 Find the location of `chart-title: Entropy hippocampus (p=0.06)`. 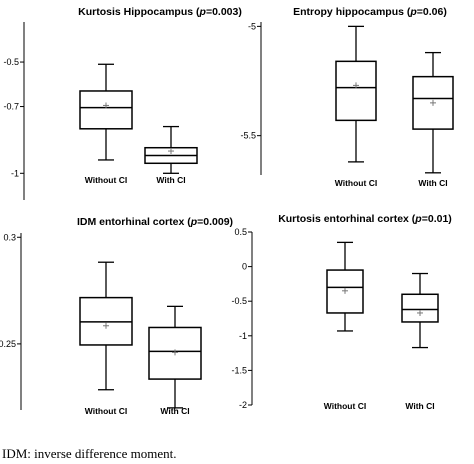

chart-title: Entropy hippocampus (p=0.06) is located at coordinates (370, 12).